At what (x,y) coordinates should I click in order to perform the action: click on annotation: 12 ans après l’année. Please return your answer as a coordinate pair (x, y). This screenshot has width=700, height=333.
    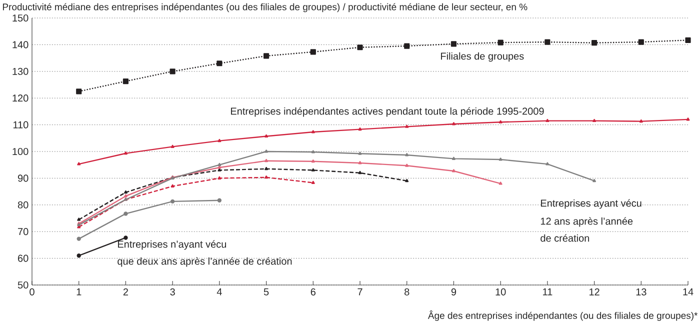
    Looking at the image, I should click on (586, 222).